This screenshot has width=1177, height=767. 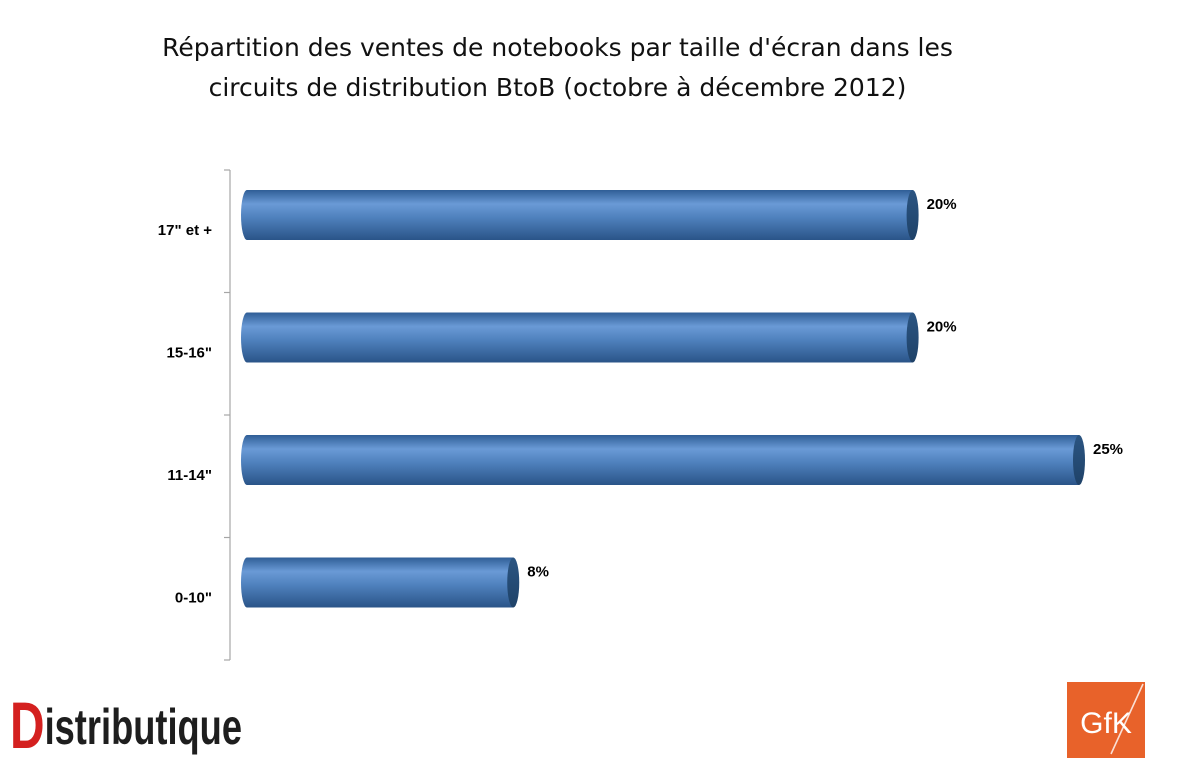 I want to click on gfk-logo: GfK, so click(x=1106, y=720).